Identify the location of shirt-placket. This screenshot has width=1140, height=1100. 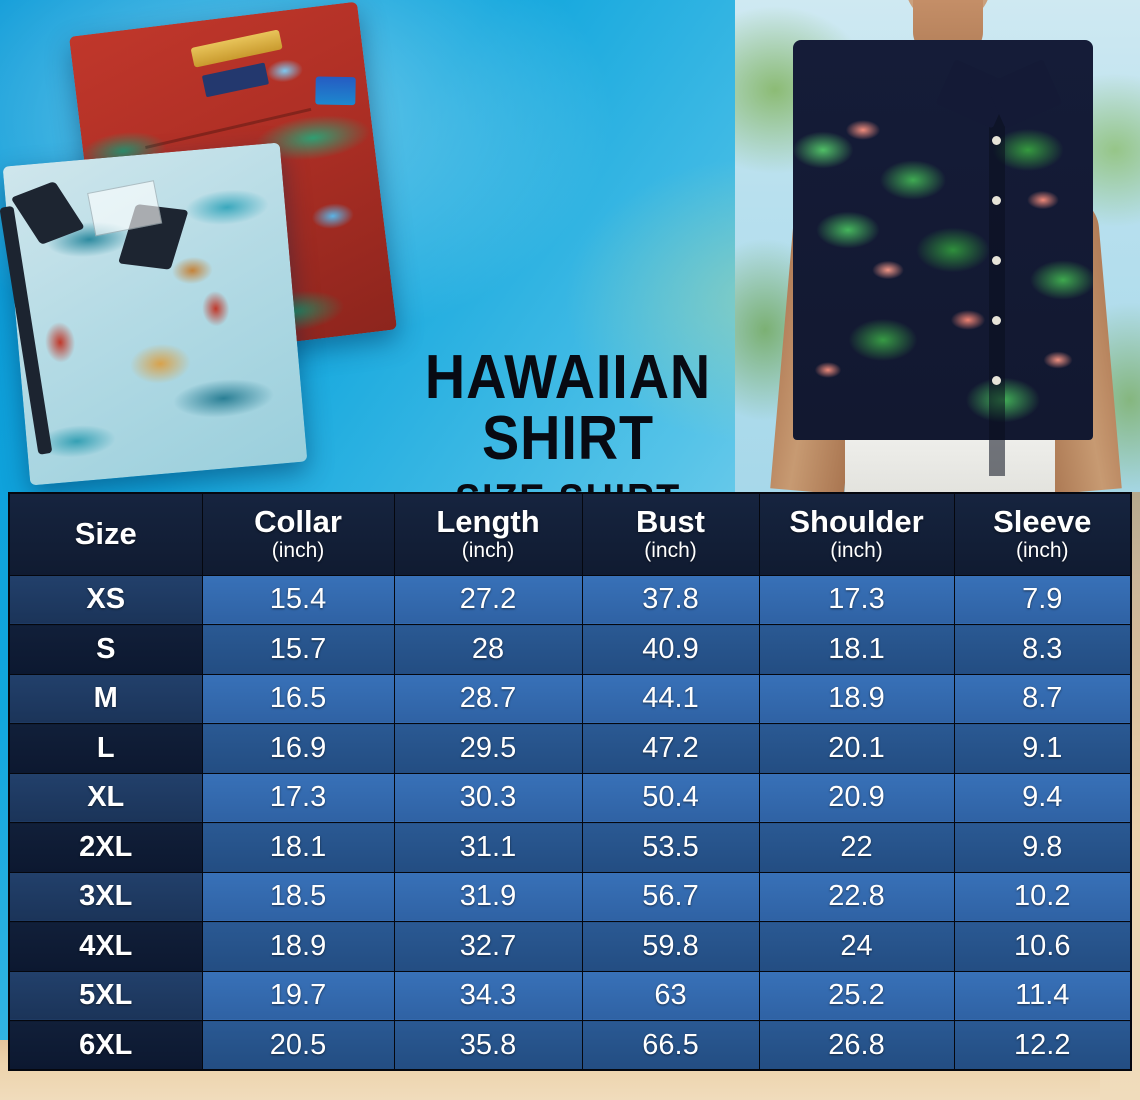
(997, 287).